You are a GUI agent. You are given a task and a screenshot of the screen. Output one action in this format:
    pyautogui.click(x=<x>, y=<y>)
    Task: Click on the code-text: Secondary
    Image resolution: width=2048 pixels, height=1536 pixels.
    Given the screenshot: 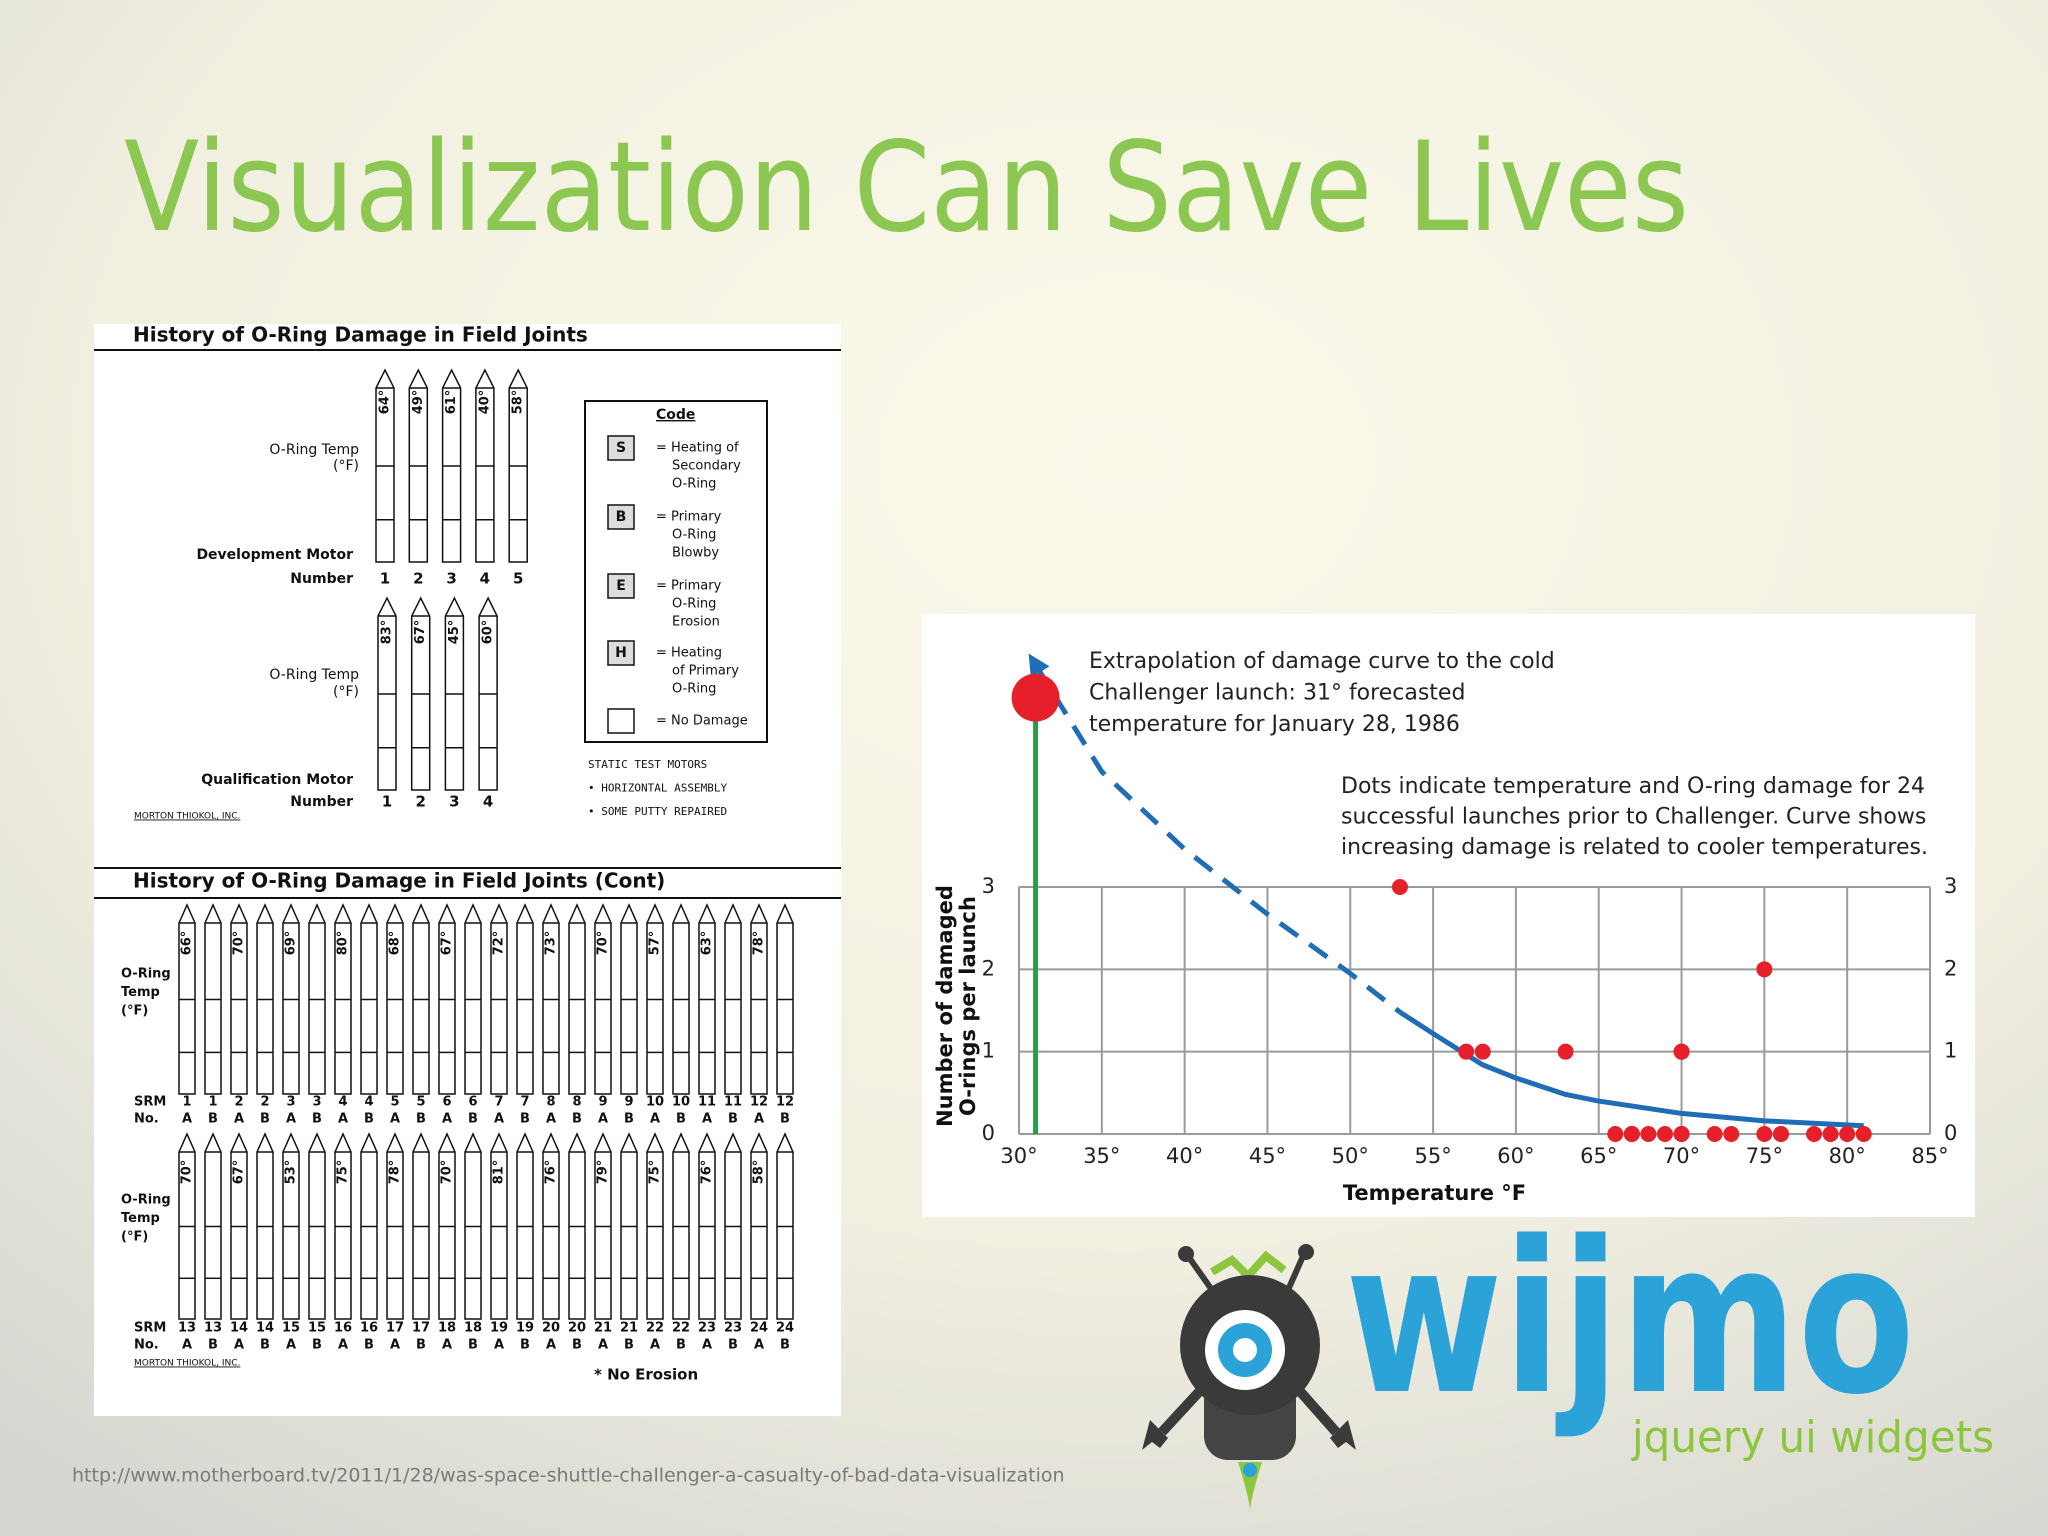 What is the action you would take?
    pyautogui.click(x=706, y=466)
    